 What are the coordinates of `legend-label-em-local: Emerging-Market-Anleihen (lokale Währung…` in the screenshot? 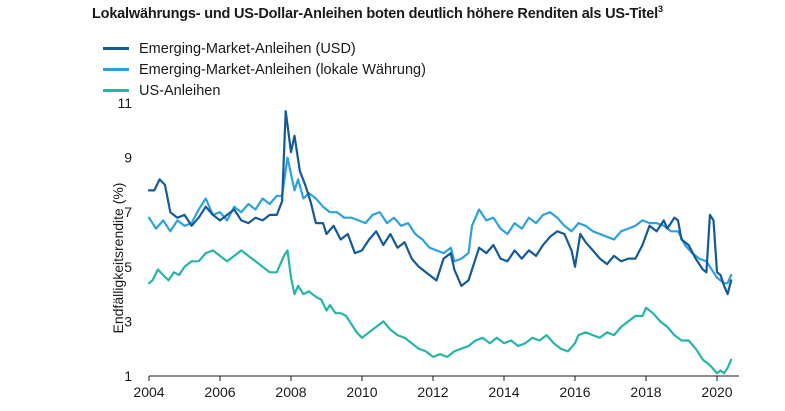 It's located at (282, 69).